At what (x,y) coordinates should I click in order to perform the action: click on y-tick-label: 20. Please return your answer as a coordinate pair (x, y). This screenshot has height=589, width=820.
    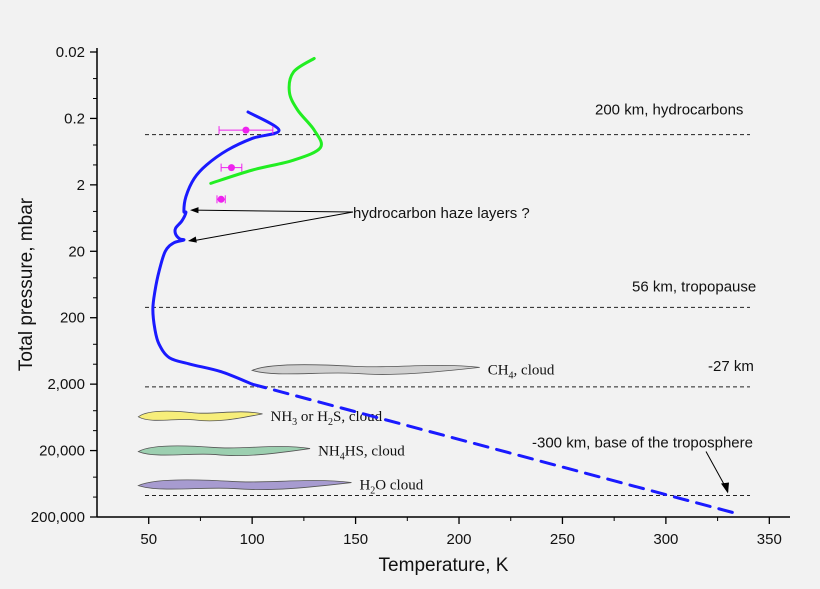
    Looking at the image, I should click on (76, 251).